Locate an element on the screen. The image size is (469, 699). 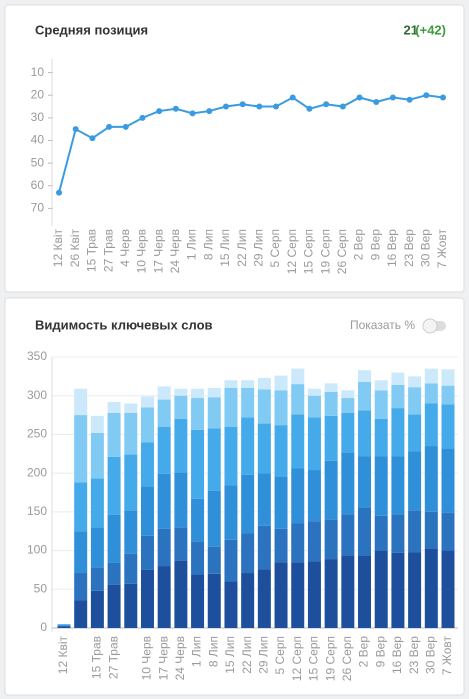
y-tick-label: 0 is located at coordinates (43, 627).